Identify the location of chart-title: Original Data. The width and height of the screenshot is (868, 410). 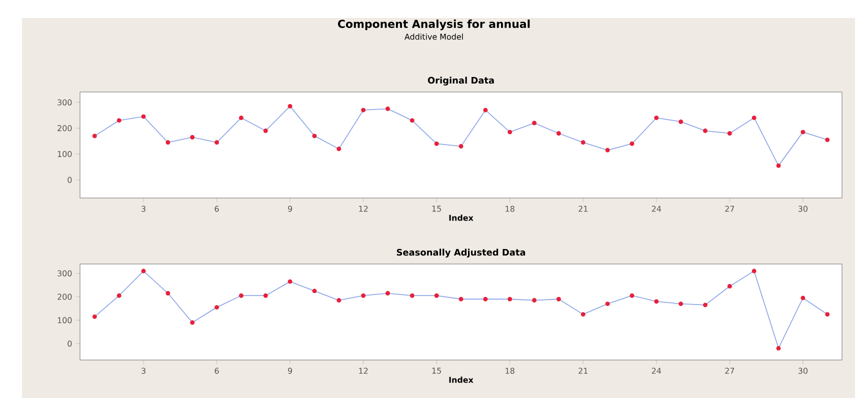
(461, 81).